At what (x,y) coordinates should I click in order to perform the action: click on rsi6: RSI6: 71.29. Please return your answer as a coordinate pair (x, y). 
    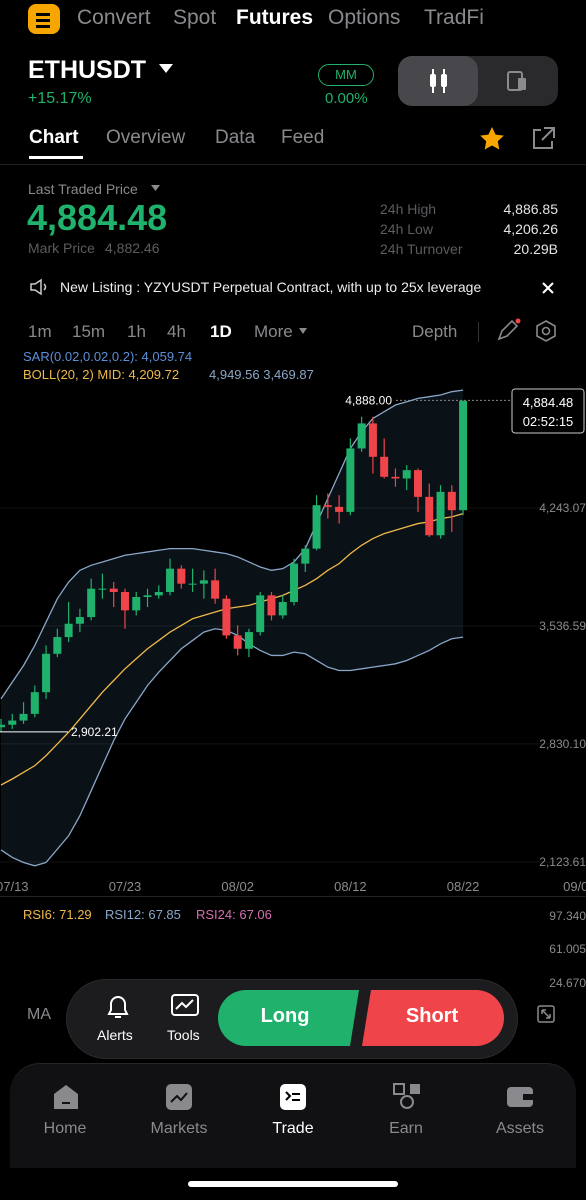
    Looking at the image, I should click on (57, 914).